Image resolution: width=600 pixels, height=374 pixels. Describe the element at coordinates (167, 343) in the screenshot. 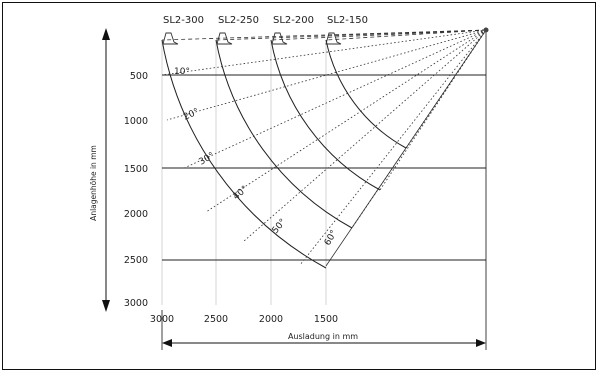

I see `x-axis-arrow-left` at that location.